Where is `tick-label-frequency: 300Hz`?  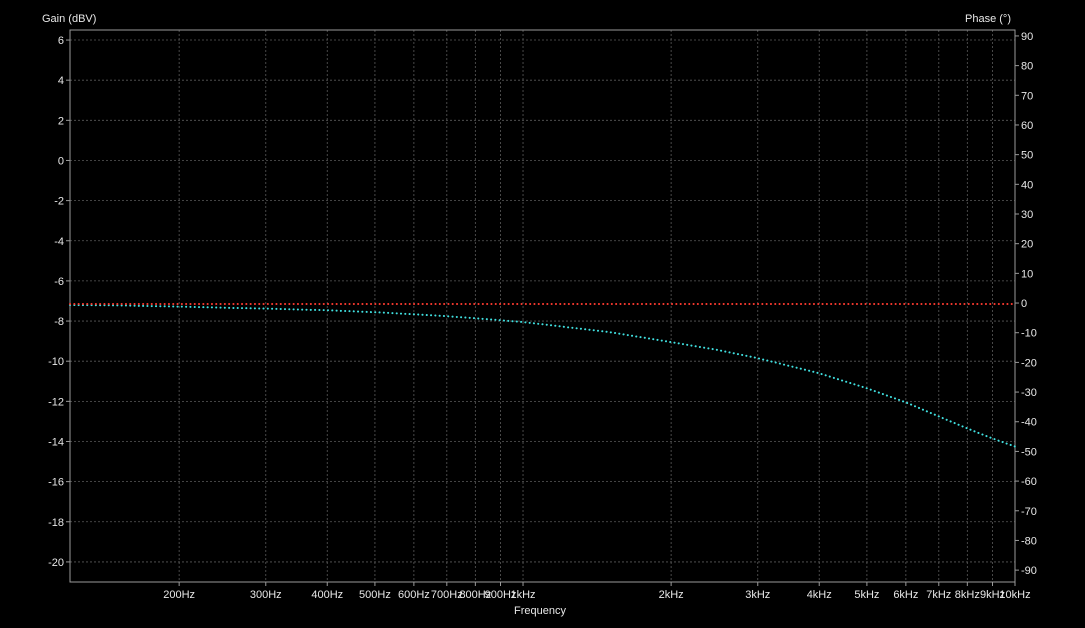
tick-label-frequency: 300Hz is located at coordinates (266, 595).